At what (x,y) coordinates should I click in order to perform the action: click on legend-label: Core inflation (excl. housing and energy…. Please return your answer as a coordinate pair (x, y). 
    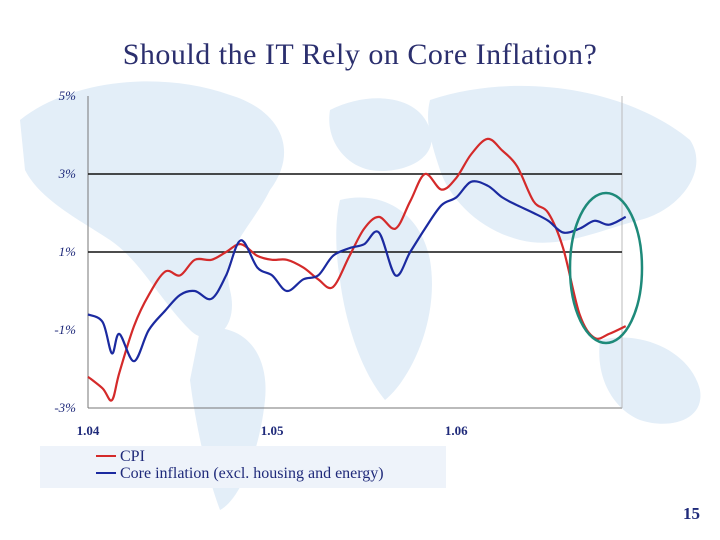
    Looking at the image, I should click on (252, 473).